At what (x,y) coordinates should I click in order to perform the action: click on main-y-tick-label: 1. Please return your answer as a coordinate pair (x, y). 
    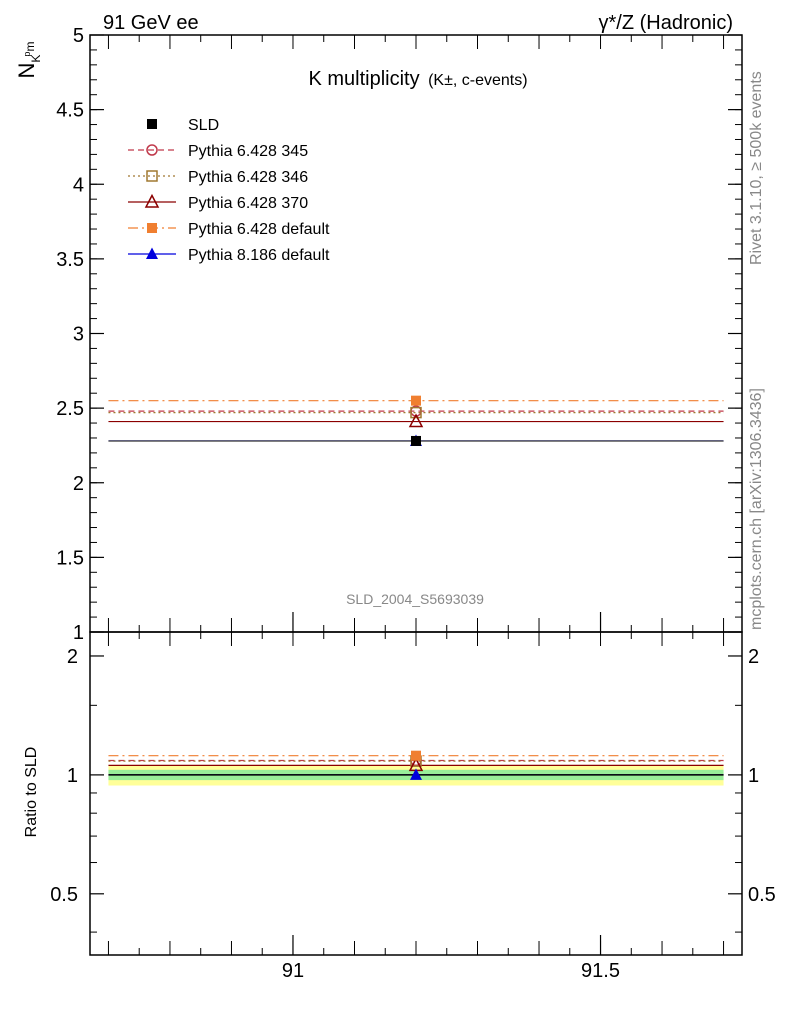
    Looking at the image, I should click on (78, 633).